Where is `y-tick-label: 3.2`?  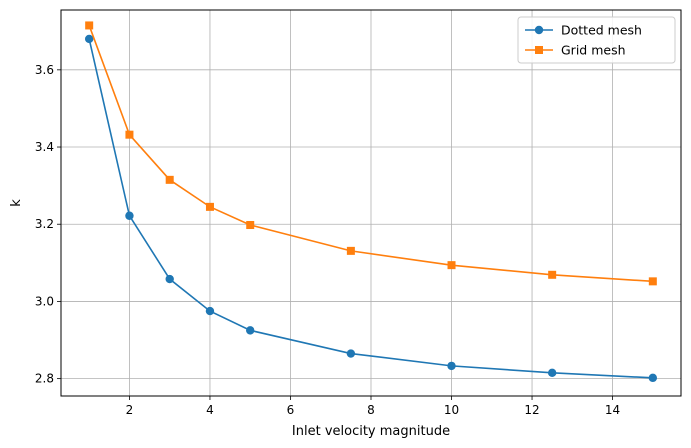 y-tick-label: 3.2 is located at coordinates (44, 224).